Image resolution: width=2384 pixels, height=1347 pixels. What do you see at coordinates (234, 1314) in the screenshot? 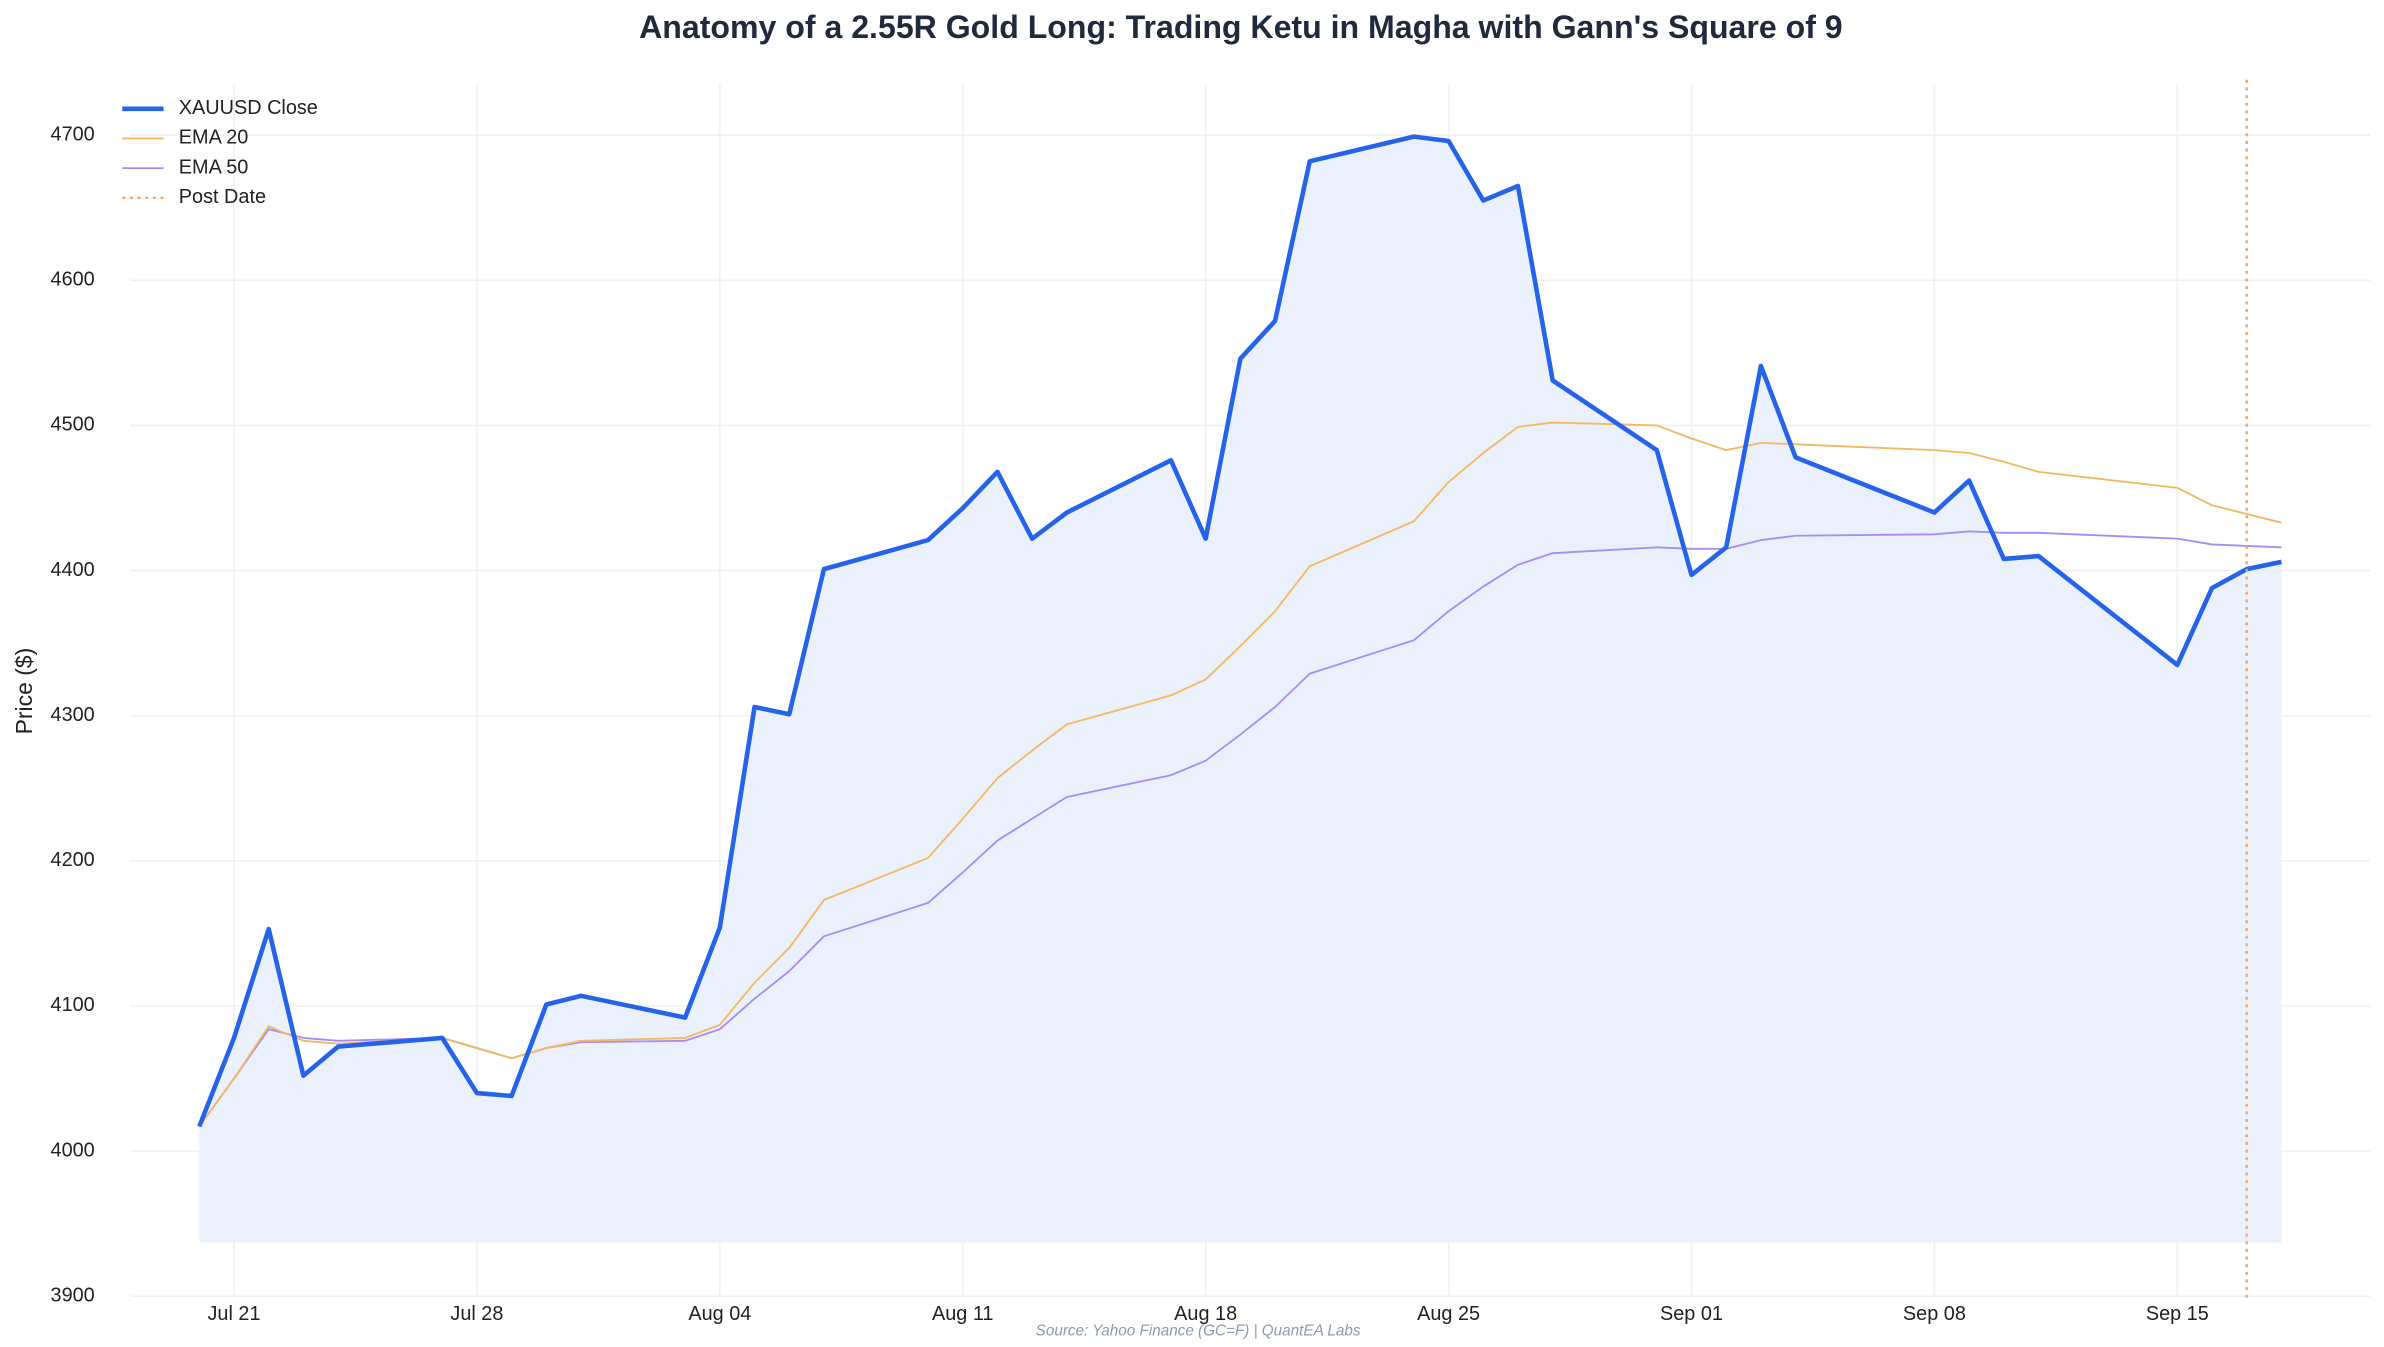
I see `x-tick-label: Jul 21` at bounding box center [234, 1314].